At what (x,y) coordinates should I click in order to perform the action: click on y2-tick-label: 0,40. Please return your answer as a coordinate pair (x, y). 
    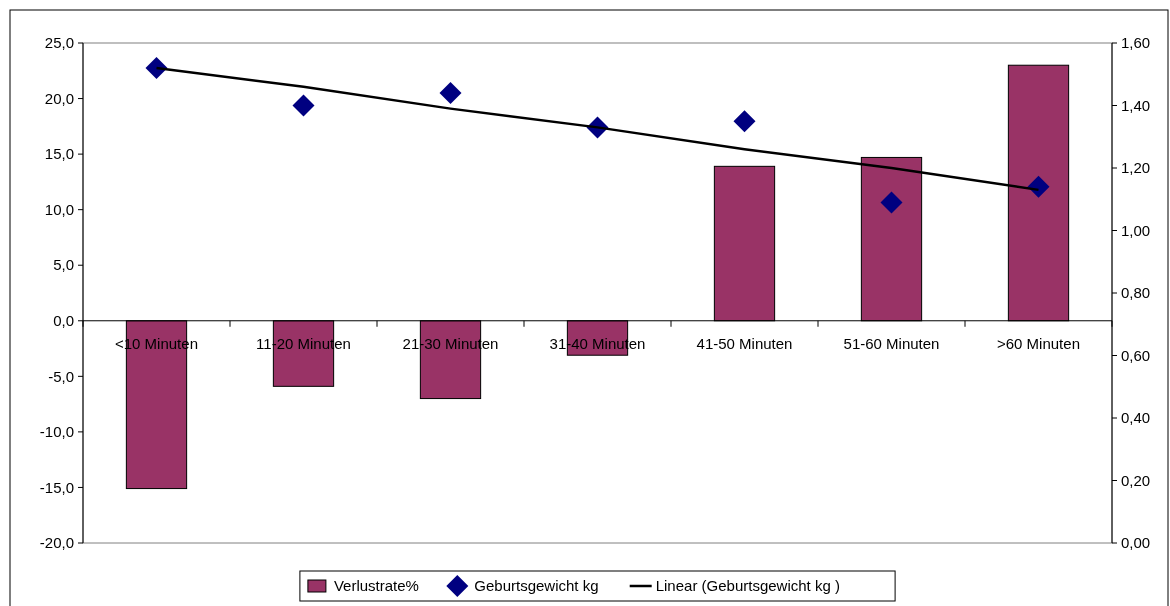
    Looking at the image, I should click on (1136, 418).